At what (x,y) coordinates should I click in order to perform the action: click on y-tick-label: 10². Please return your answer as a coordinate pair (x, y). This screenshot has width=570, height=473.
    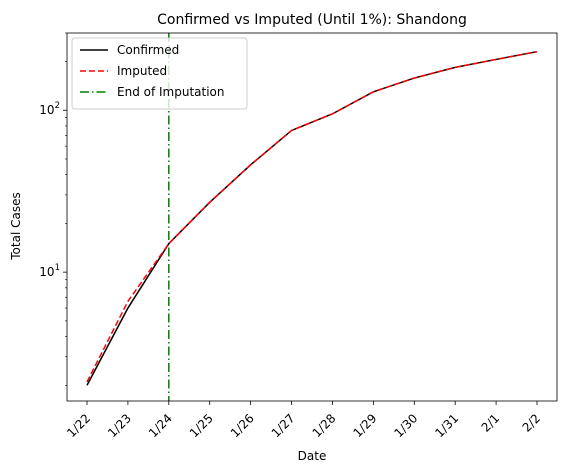
    Looking at the image, I should click on (49, 109).